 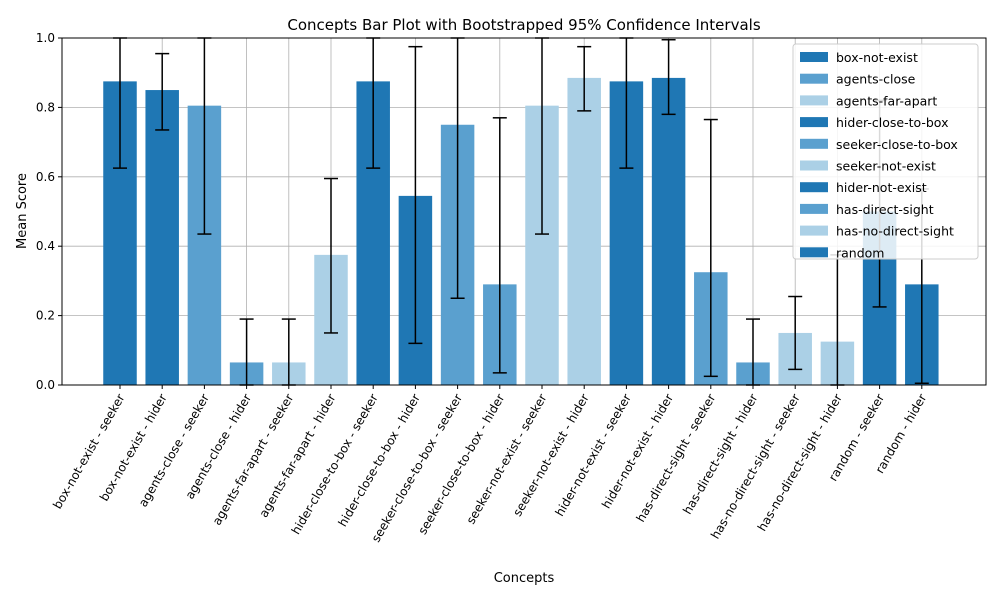 I want to click on legend-label: hider-not-exist, so click(x=881, y=187).